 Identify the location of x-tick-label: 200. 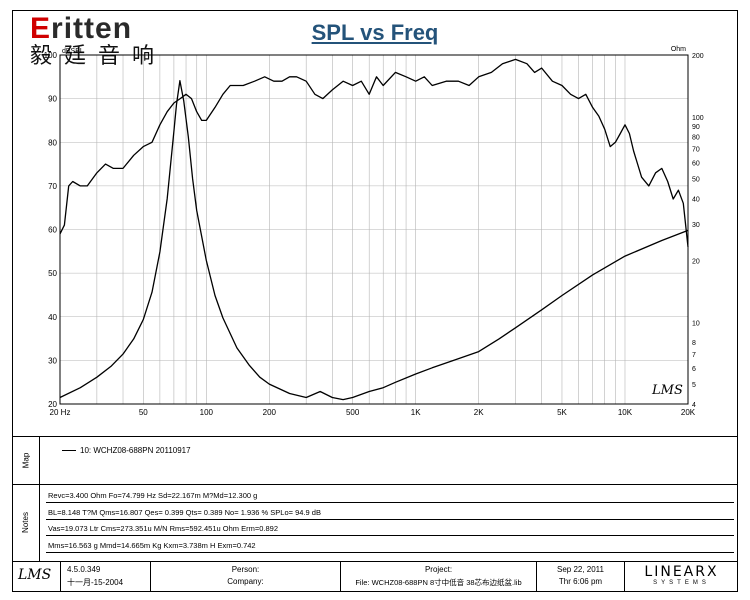
(270, 412).